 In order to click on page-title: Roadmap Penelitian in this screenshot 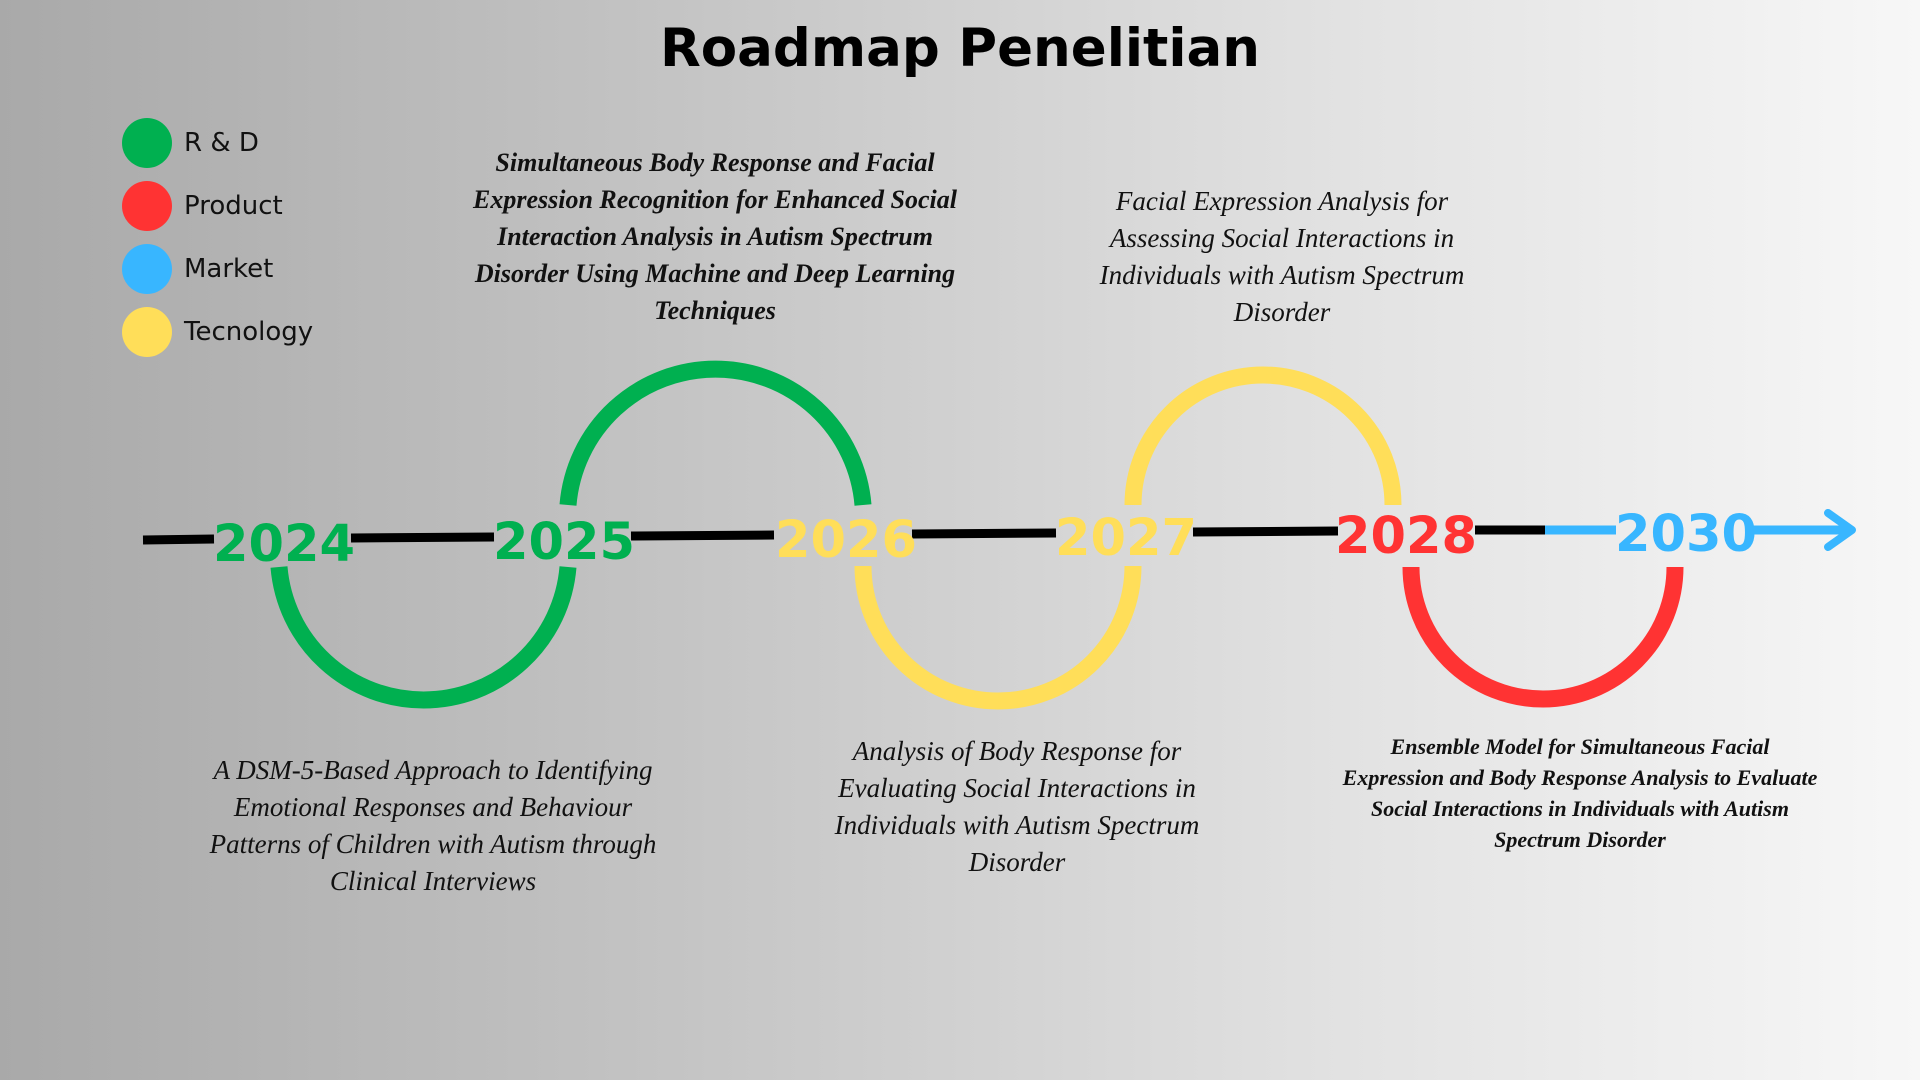, I will do `click(960, 48)`.